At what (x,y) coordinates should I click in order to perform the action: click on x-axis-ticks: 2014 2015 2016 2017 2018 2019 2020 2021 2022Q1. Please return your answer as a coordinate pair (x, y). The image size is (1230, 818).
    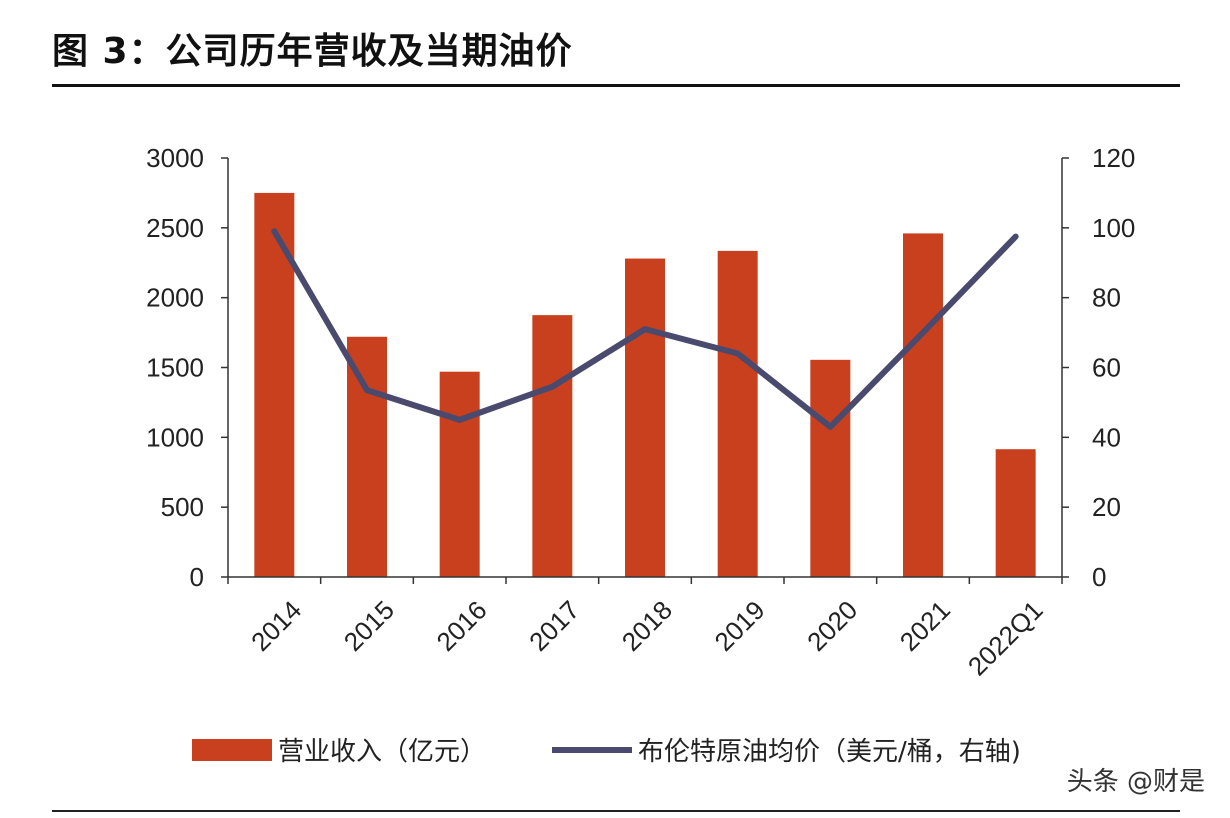
    Looking at the image, I should click on (646, 638).